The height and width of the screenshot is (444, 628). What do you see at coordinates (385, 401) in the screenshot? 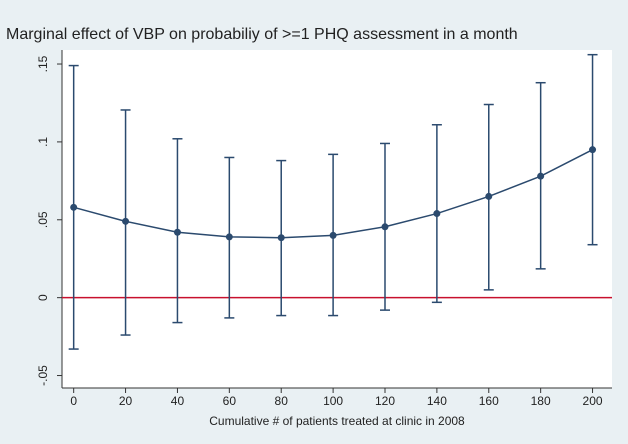
I see `x-tick-label: 120` at bounding box center [385, 401].